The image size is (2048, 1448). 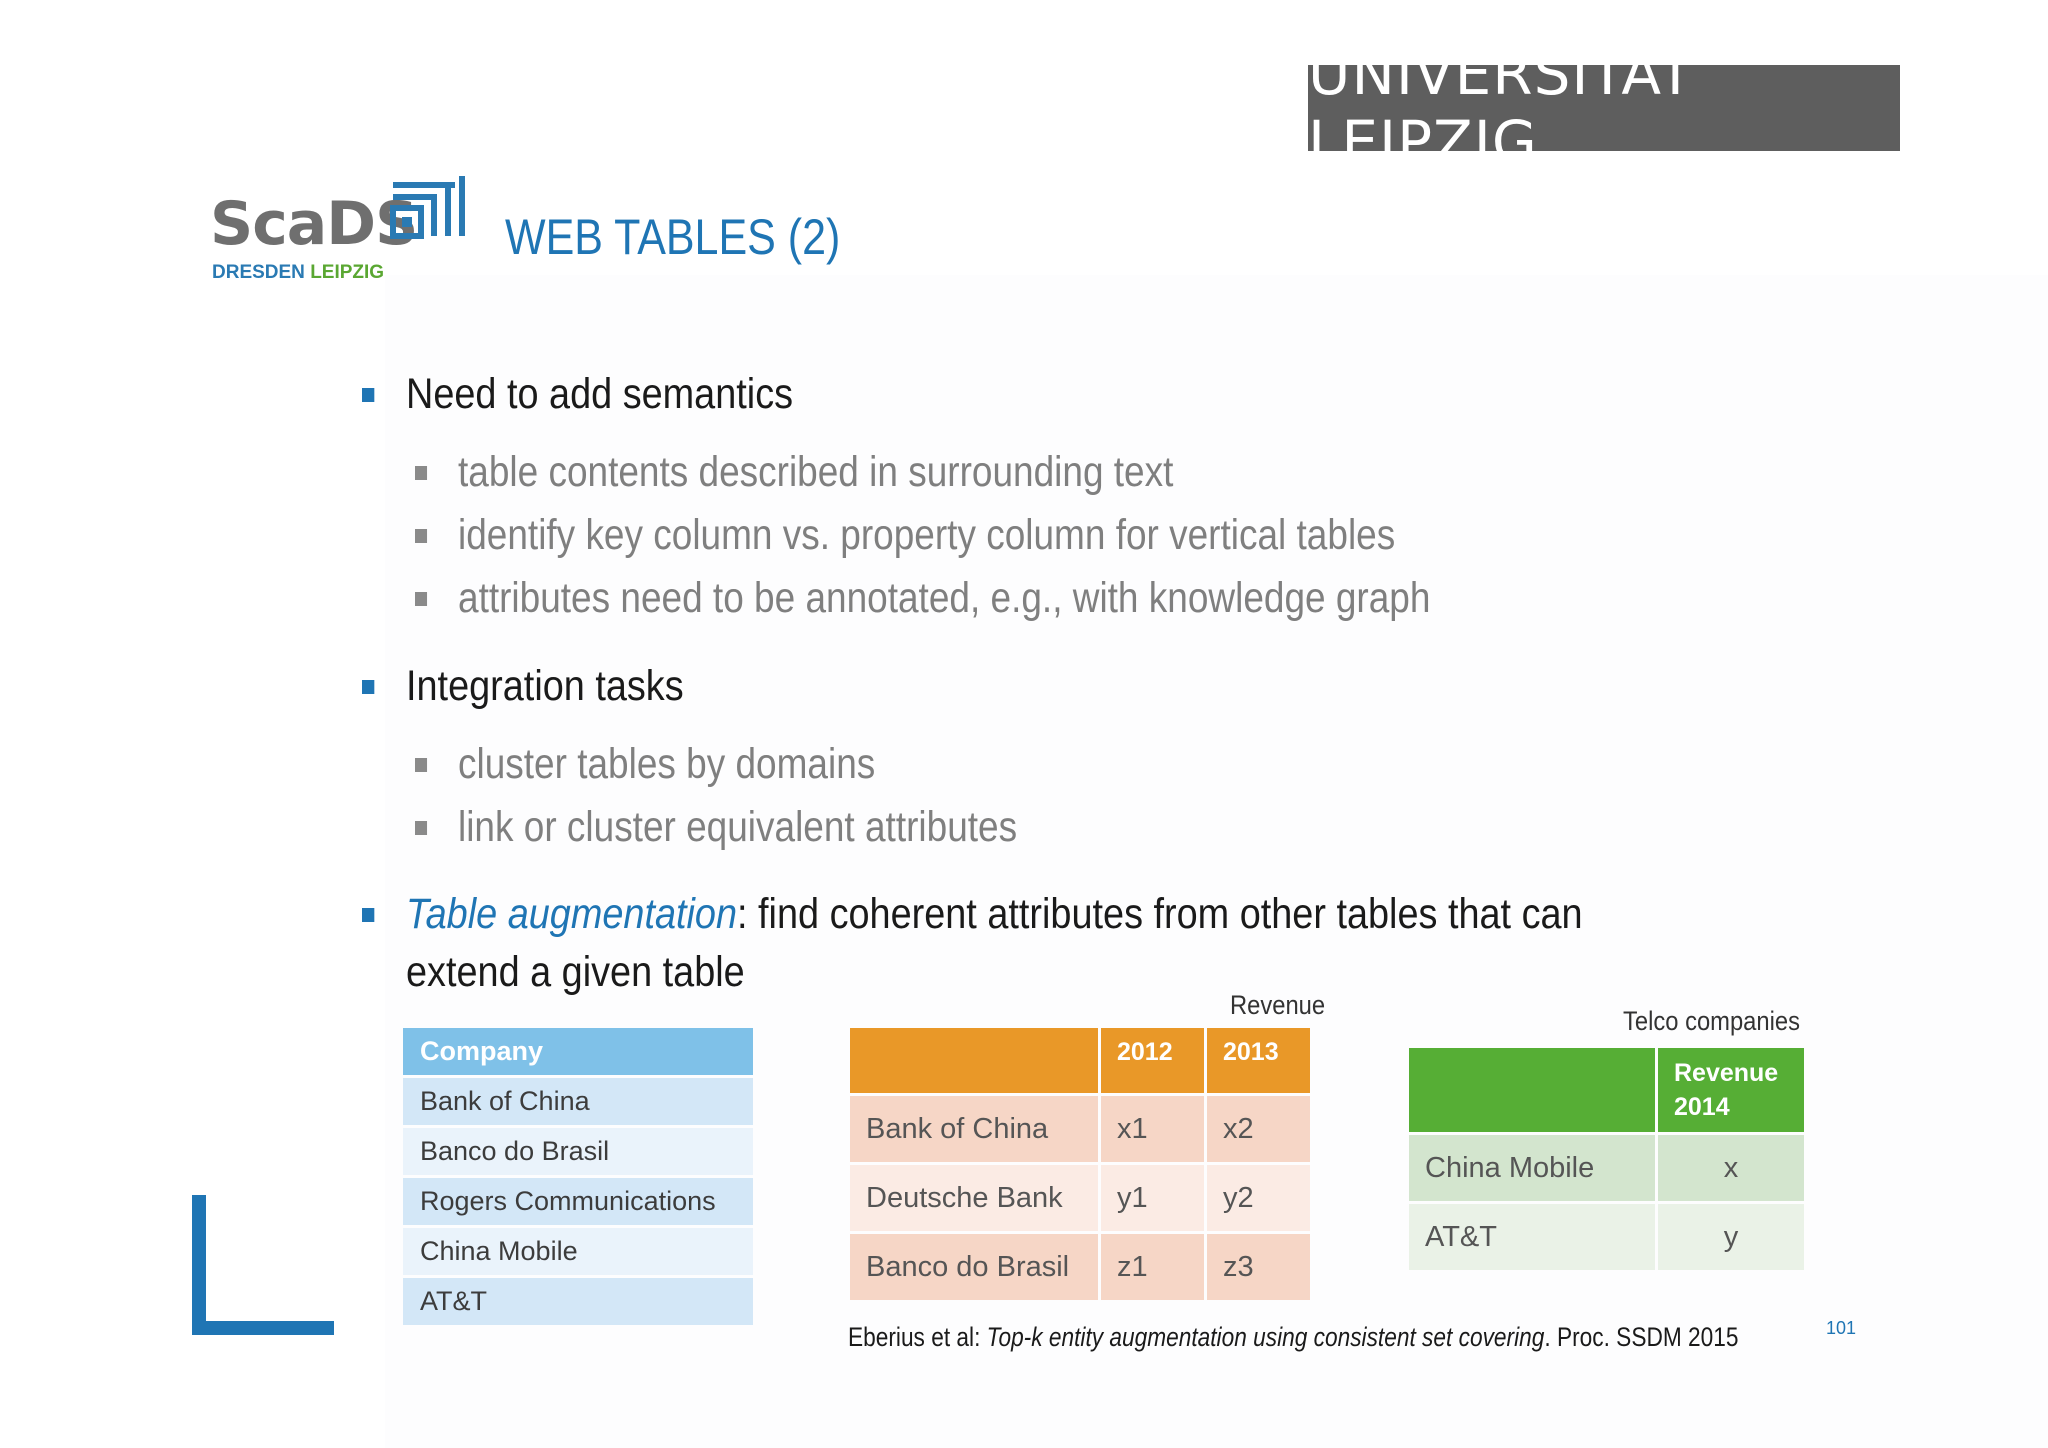 I want to click on header-cell: 2013, so click(x=1258, y=1060).